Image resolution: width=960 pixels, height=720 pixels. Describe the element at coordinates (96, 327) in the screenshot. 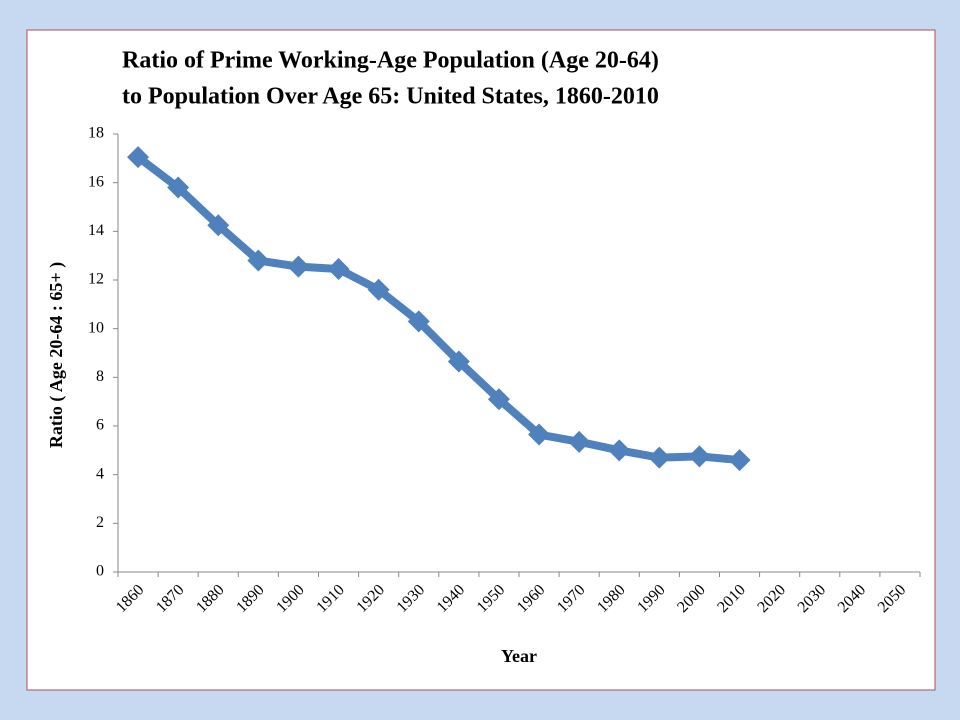

I see `y-tick-label: 10` at that location.